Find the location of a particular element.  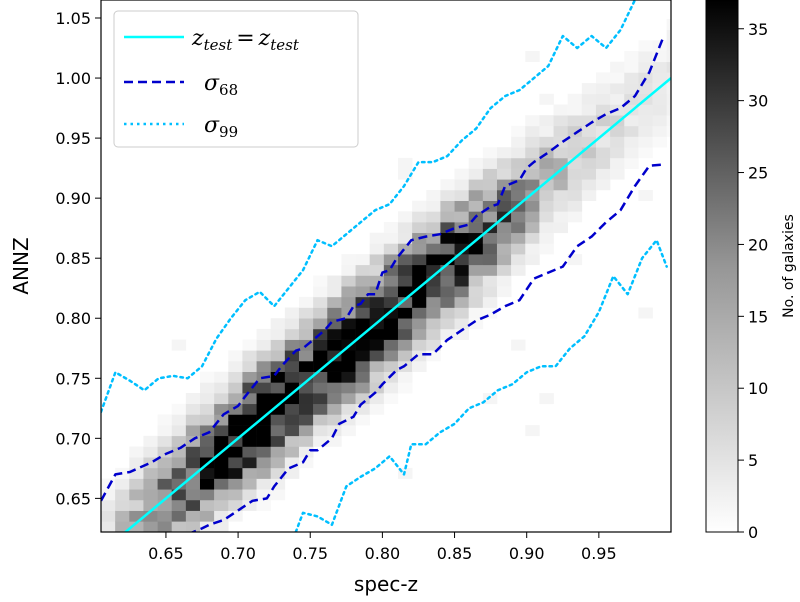

legend-z1: z is located at coordinates (197, 38).